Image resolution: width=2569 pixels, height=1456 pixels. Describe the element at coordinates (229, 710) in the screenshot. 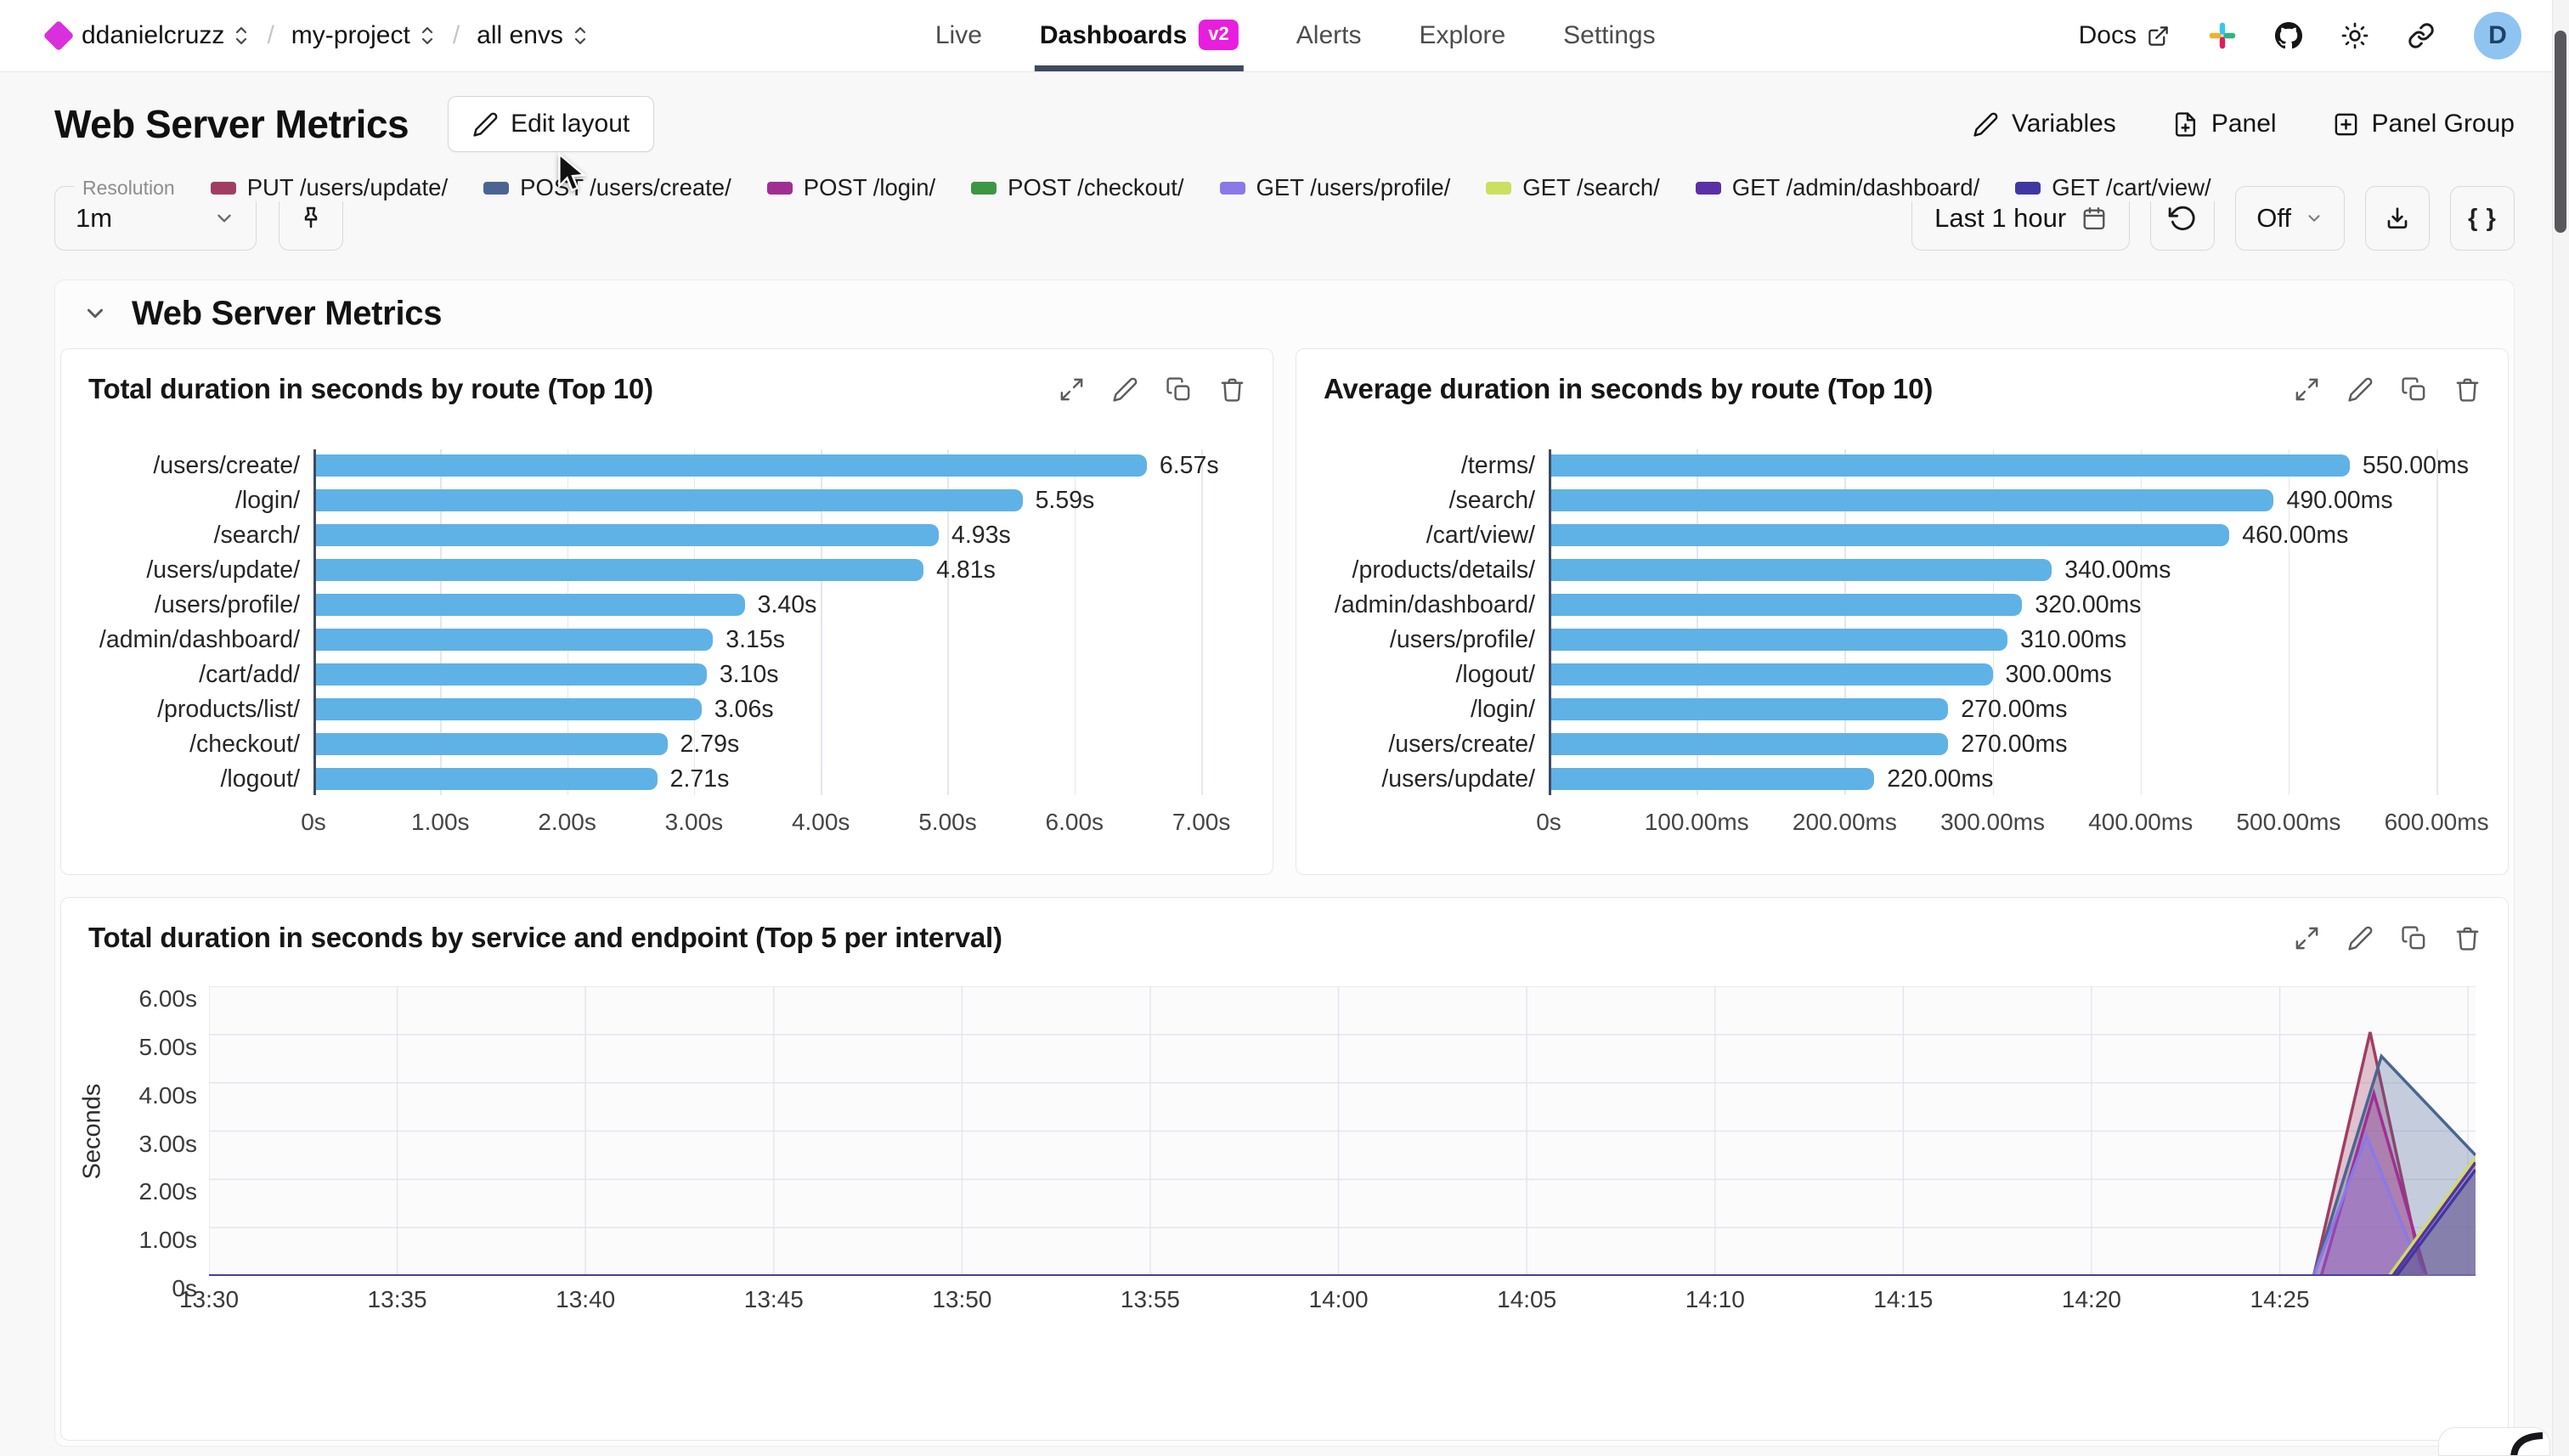

I see `bar-category-label: /products/list/` at that location.